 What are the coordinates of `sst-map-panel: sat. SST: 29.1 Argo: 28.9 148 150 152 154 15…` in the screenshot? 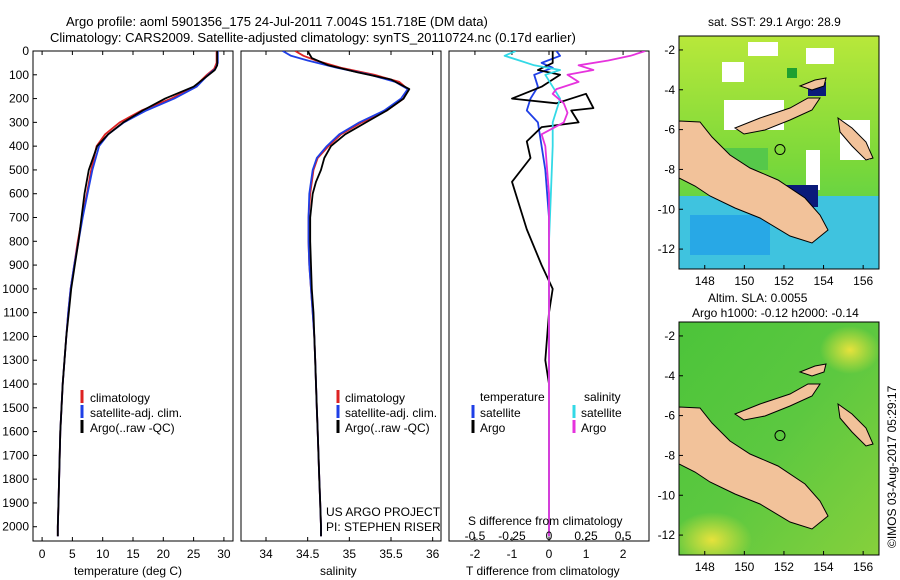 It's located at (769, 151).